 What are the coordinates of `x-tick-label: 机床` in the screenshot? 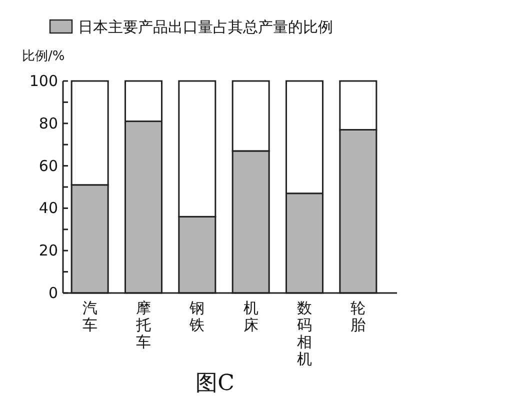 It's located at (250, 316).